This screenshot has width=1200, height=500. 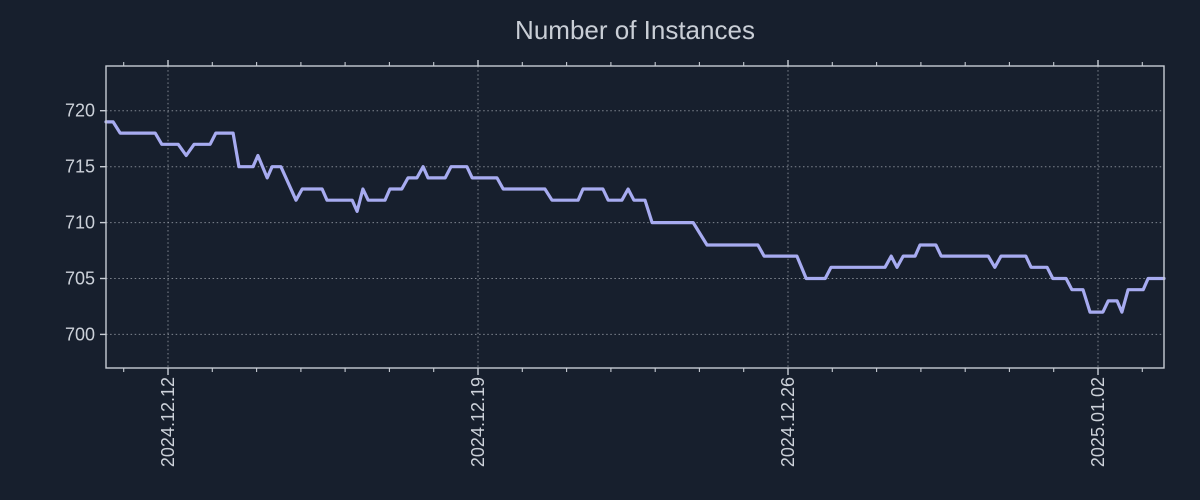 I want to click on x-tick-label: 2024.12.12, so click(x=168, y=422).